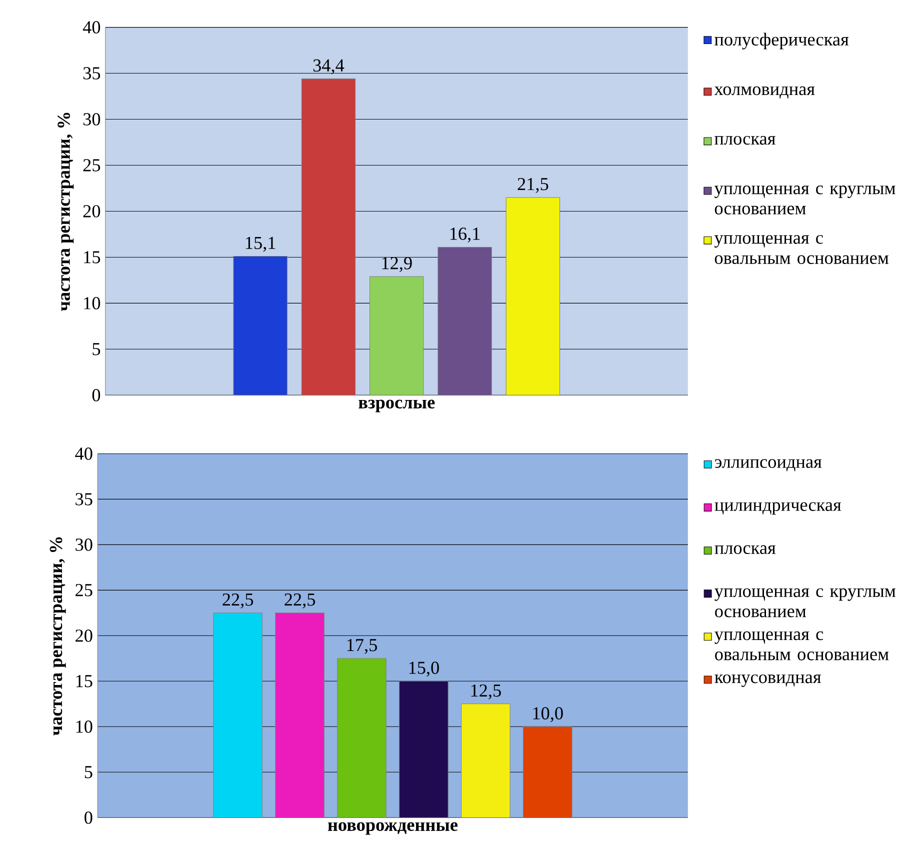 This screenshot has width=903, height=864. Describe the element at coordinates (778, 508) in the screenshot. I see `legend-label: цилиндрическая` at that location.